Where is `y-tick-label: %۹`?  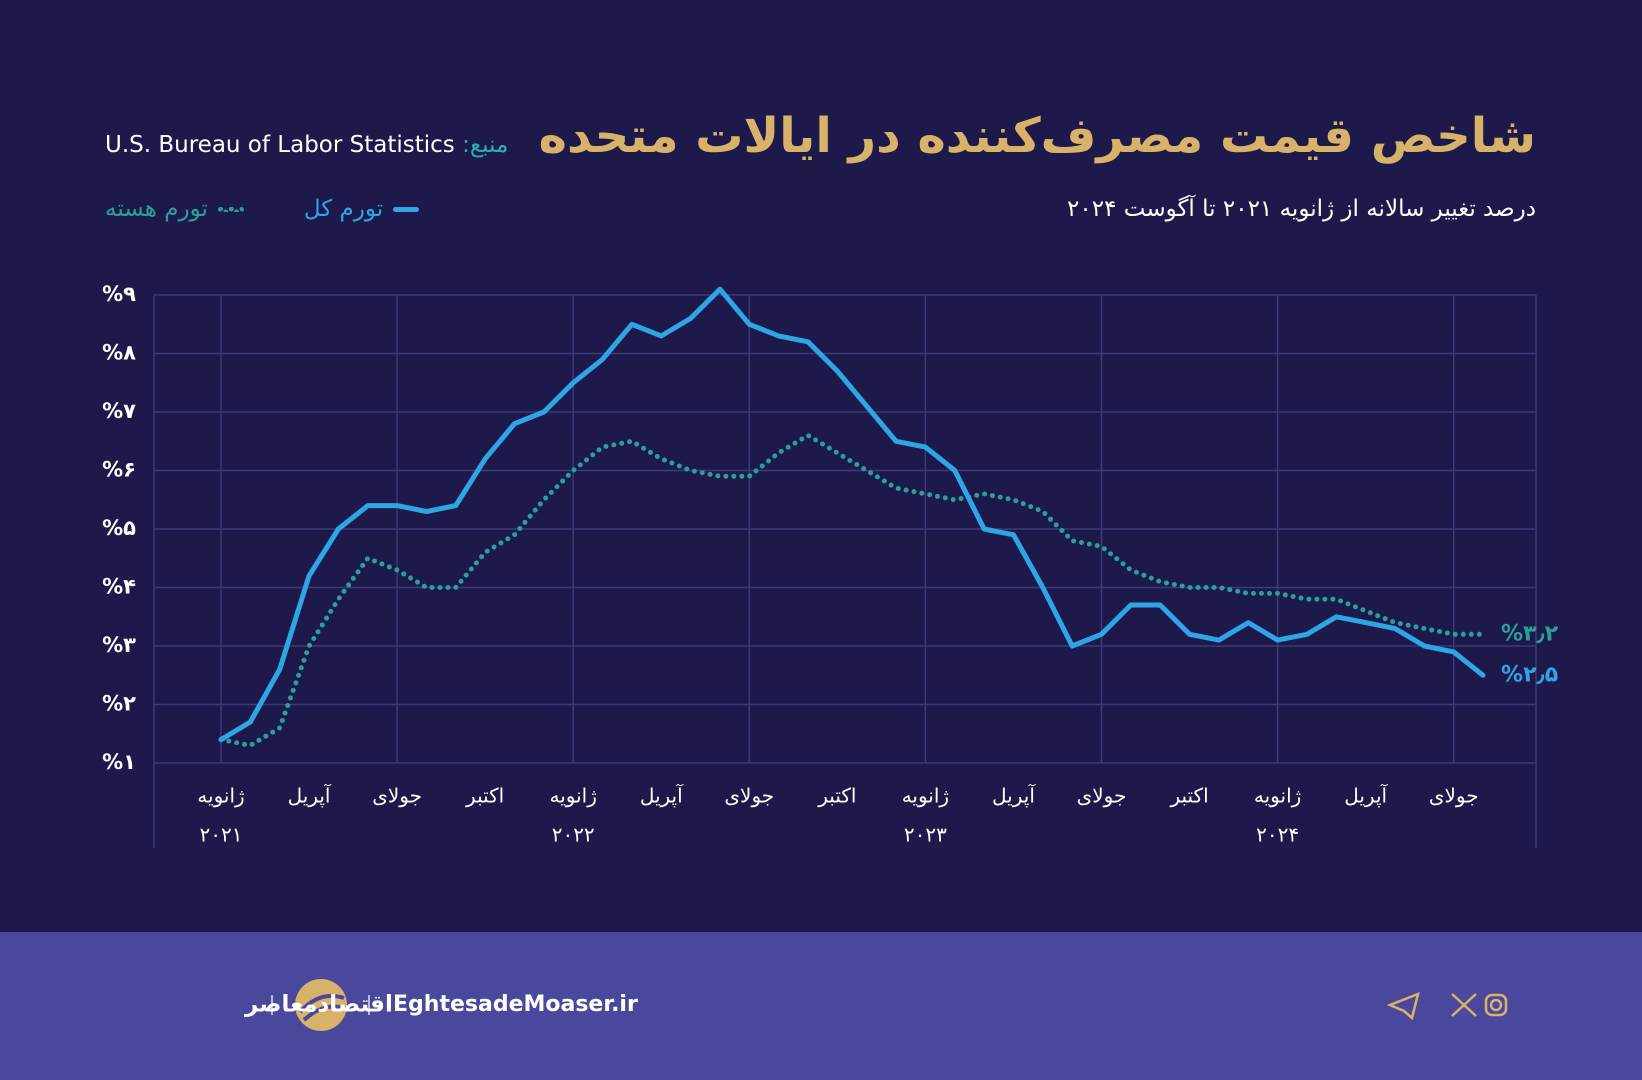 y-tick-label: %۹ is located at coordinates (119, 294).